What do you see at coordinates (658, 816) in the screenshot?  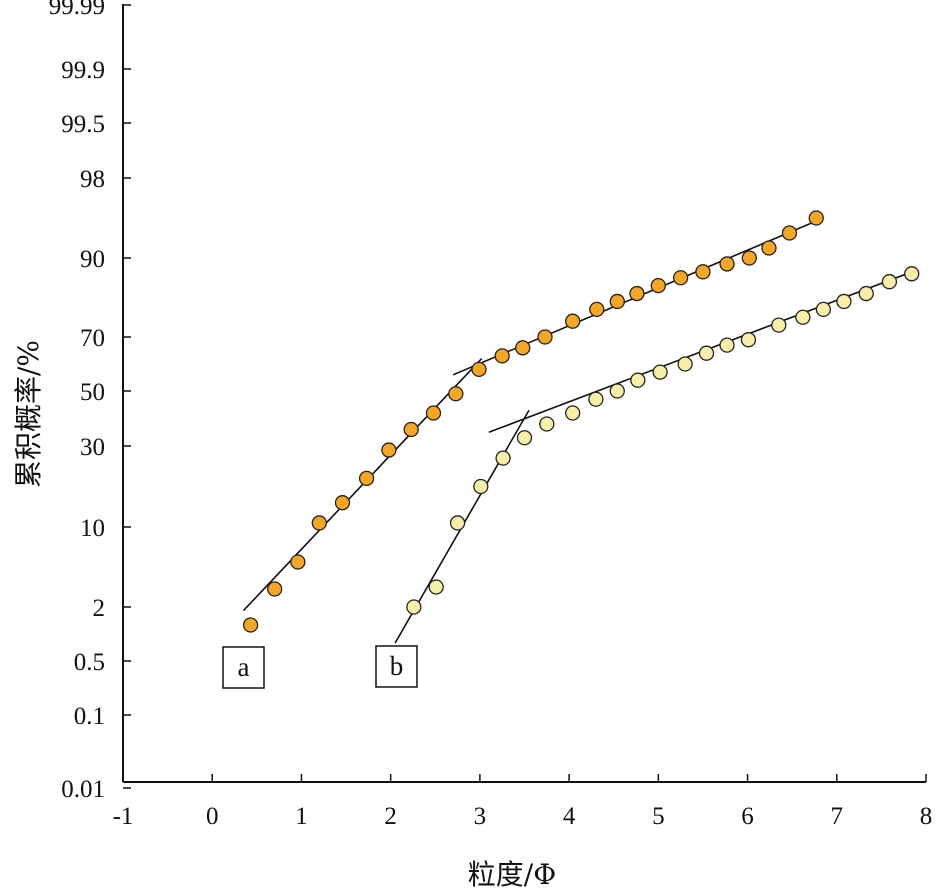 I see `x-tick-label: 5` at bounding box center [658, 816].